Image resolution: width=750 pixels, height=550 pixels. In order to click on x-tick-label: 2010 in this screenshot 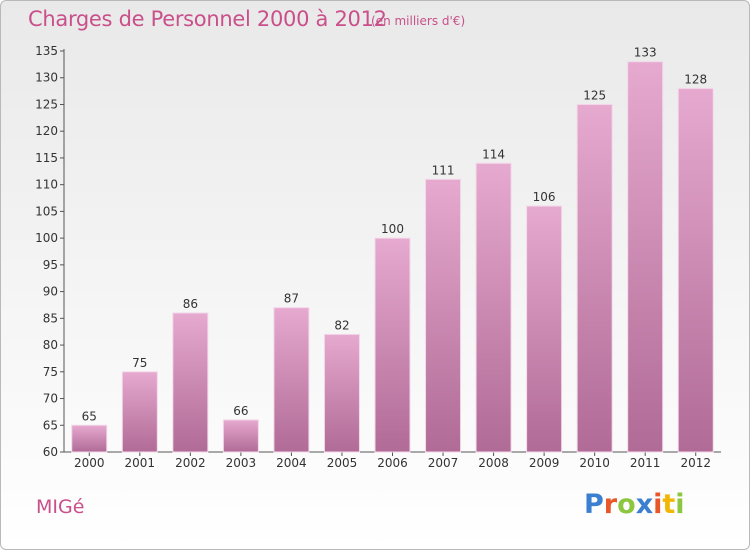, I will do `click(594, 463)`.